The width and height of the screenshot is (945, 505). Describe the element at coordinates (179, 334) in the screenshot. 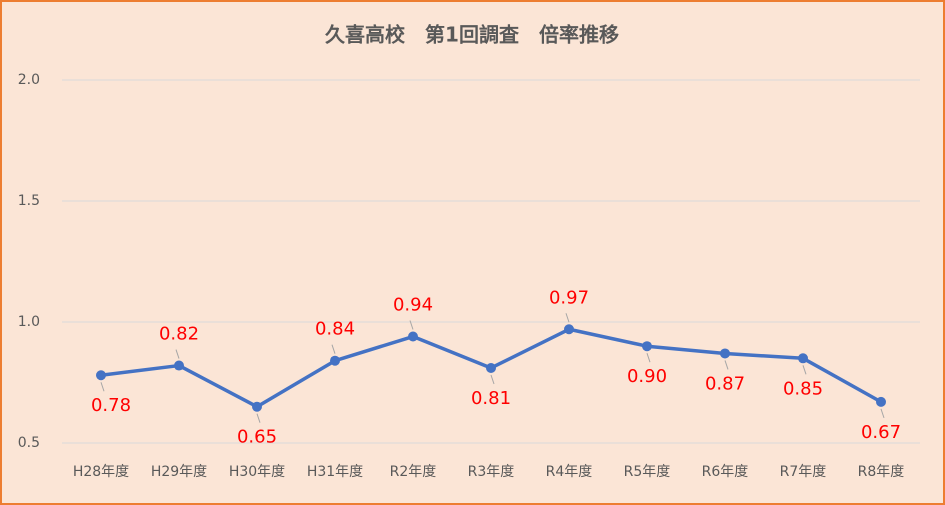

I see `data-label: 0.82` at that location.